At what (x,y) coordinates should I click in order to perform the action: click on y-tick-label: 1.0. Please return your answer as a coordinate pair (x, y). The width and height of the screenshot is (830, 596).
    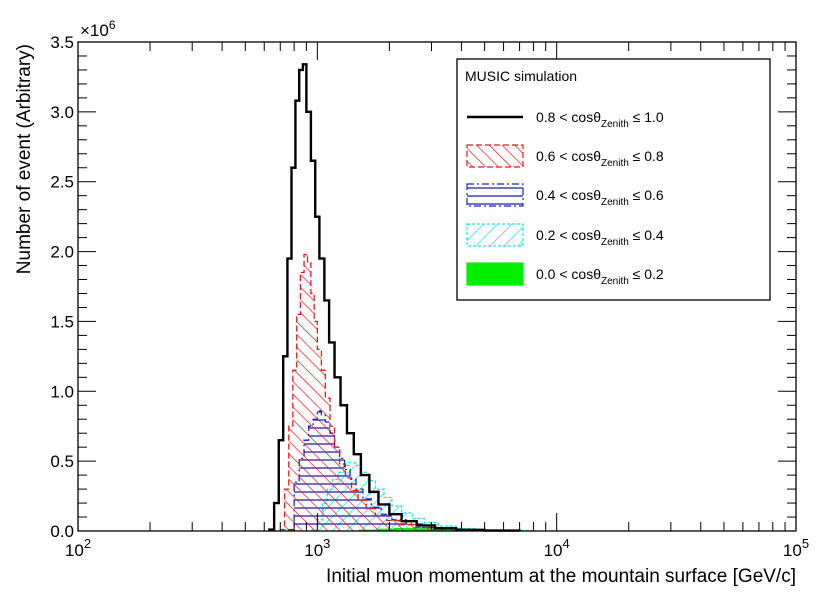
    Looking at the image, I should click on (62, 391).